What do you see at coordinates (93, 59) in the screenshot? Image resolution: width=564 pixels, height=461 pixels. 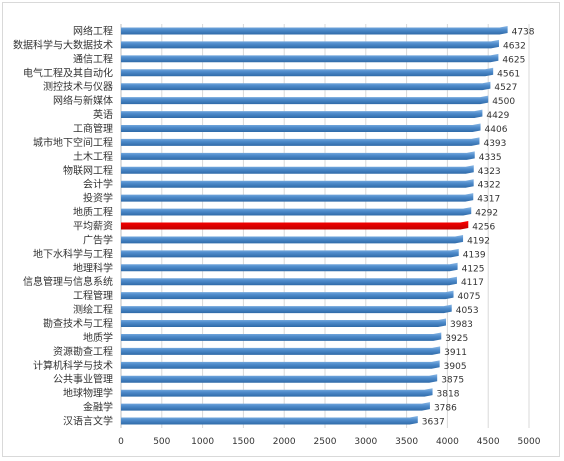 I see `category-label: 通信工程` at bounding box center [93, 59].